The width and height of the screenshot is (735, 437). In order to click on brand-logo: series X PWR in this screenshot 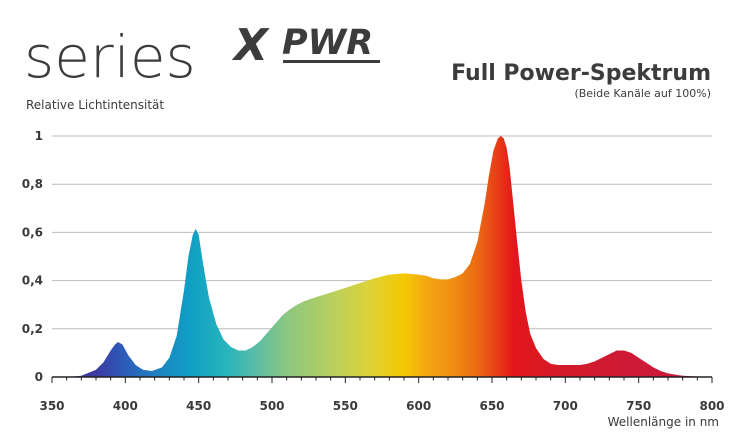, I will do `click(202, 55)`.